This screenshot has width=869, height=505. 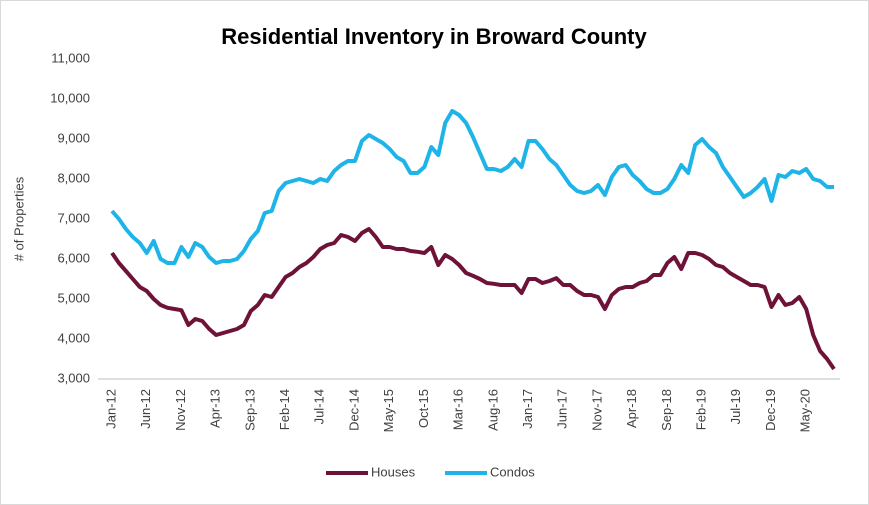 What do you see at coordinates (393, 471) in the screenshot?
I see `legend-label: Houses` at bounding box center [393, 471].